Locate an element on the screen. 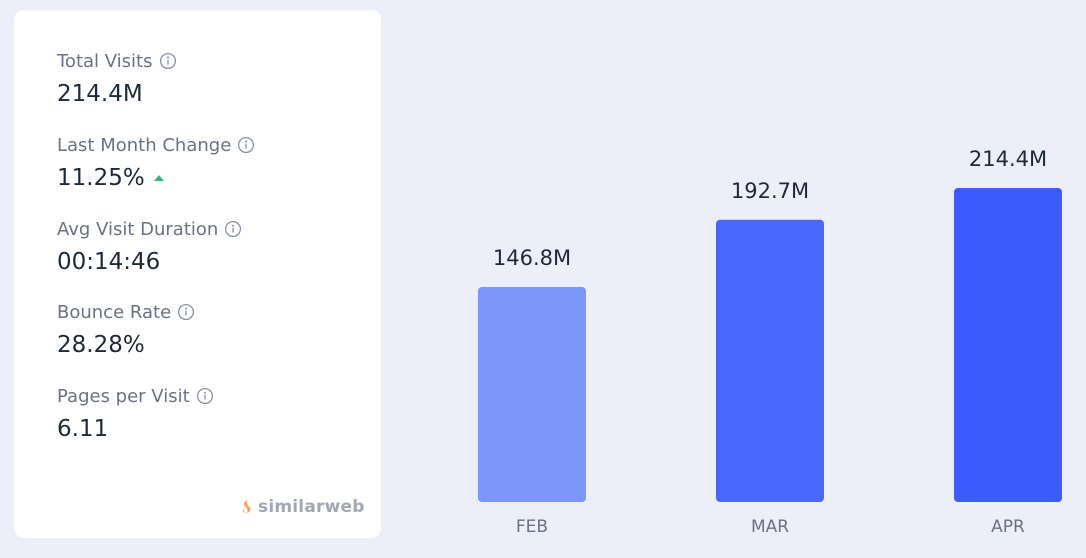 The height and width of the screenshot is (558, 1086). metric-pages-per-visit: Pages per Visit 6.11 is located at coordinates (135, 414).